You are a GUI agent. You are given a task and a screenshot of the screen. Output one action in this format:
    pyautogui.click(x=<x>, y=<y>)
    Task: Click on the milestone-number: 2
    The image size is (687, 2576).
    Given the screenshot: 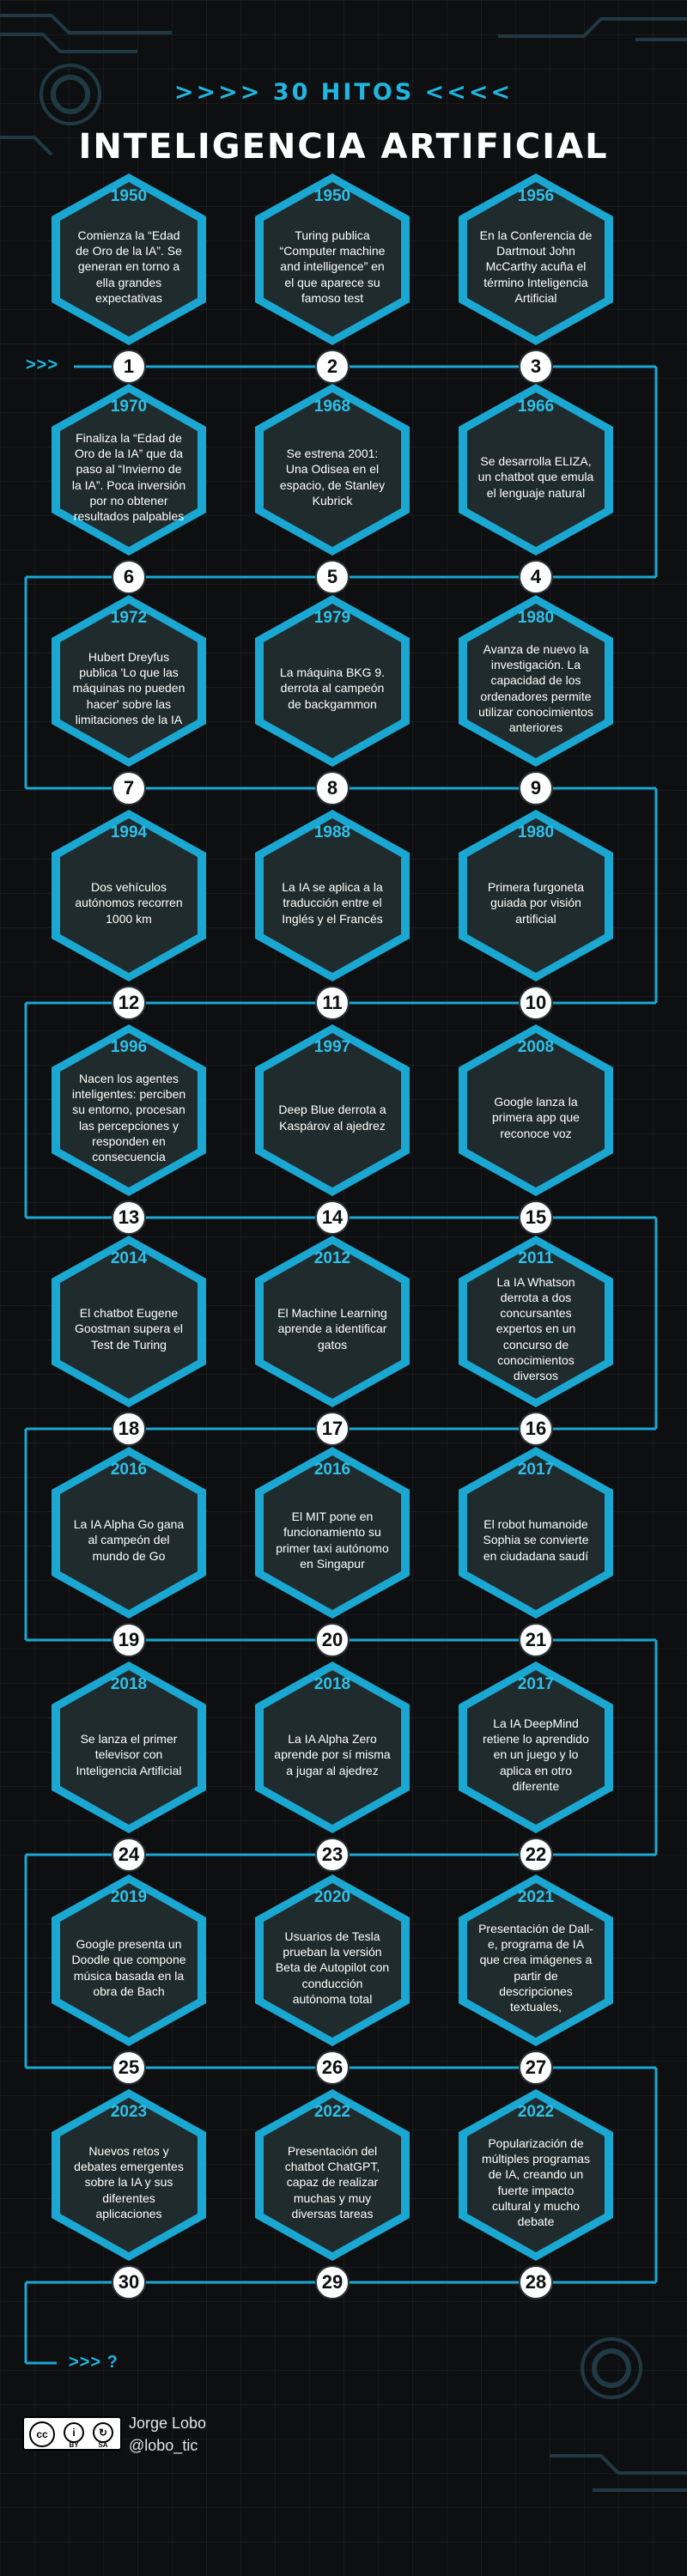 What is the action you would take?
    pyautogui.click(x=332, y=366)
    